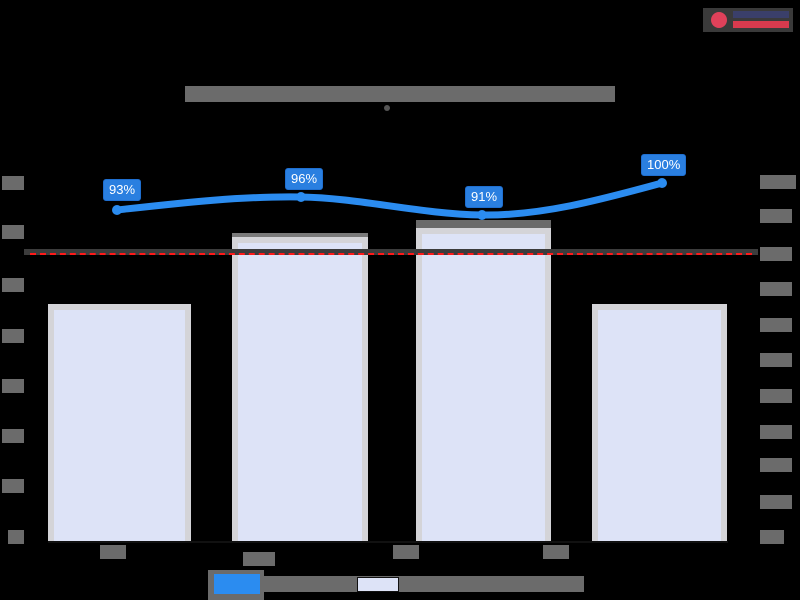 The image size is (800, 600). Describe the element at coordinates (424, 584) in the screenshot. I see `legend-text` at that location.